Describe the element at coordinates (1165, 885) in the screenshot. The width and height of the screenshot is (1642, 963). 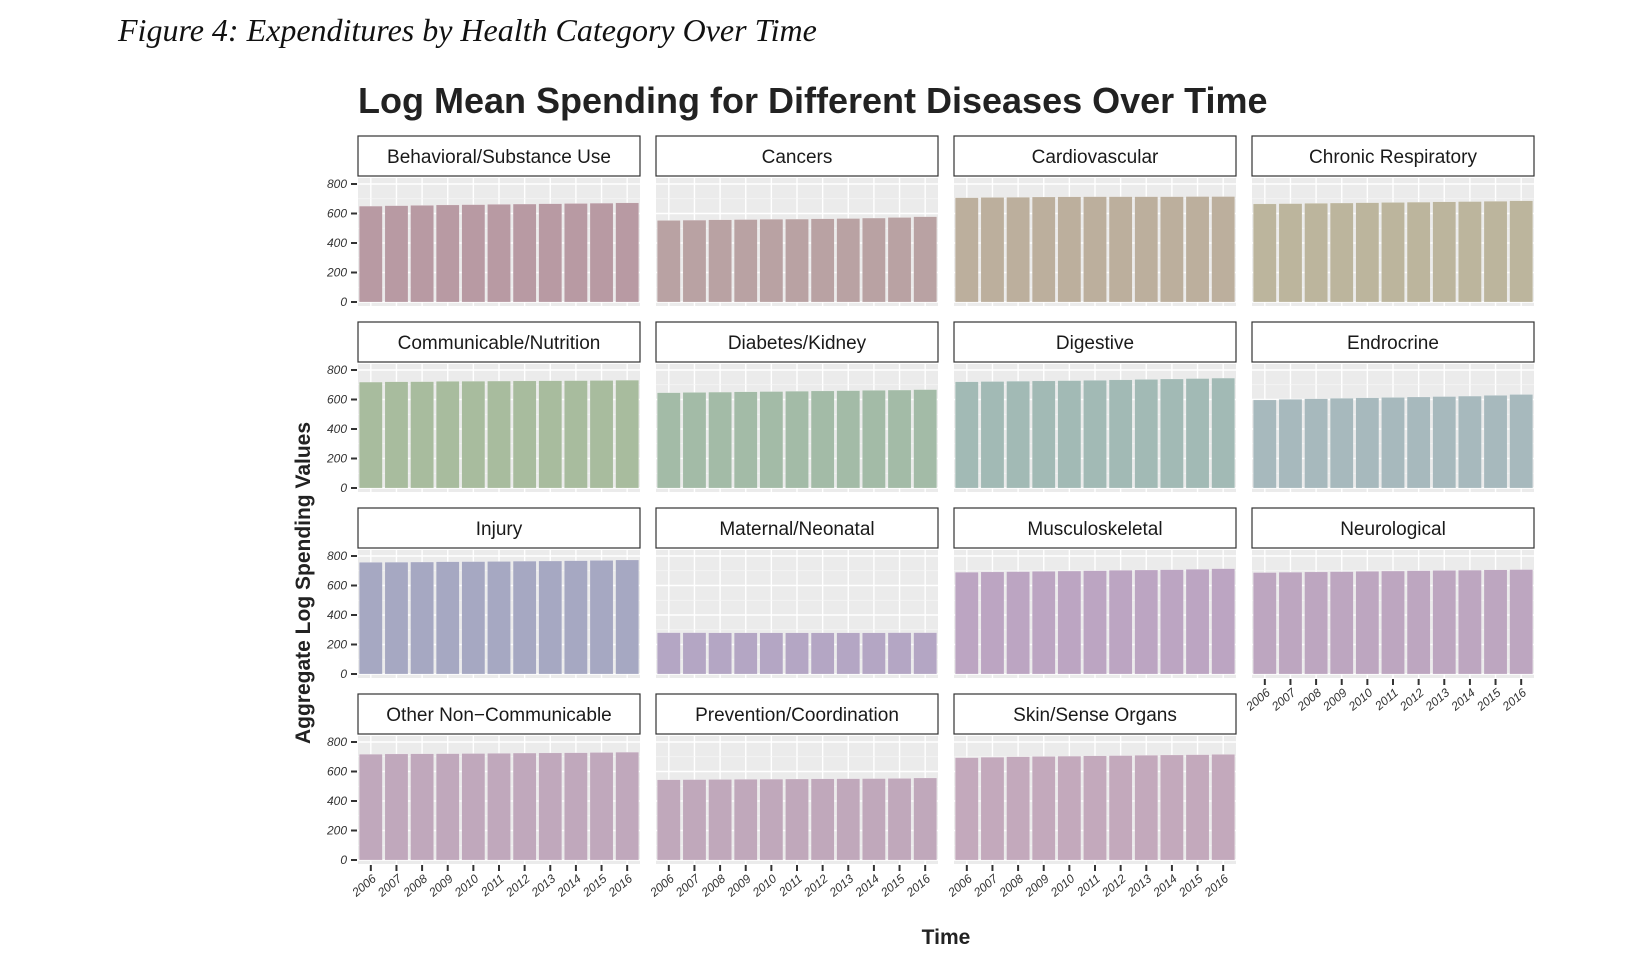
I see `x-tick-label: 2014` at that location.